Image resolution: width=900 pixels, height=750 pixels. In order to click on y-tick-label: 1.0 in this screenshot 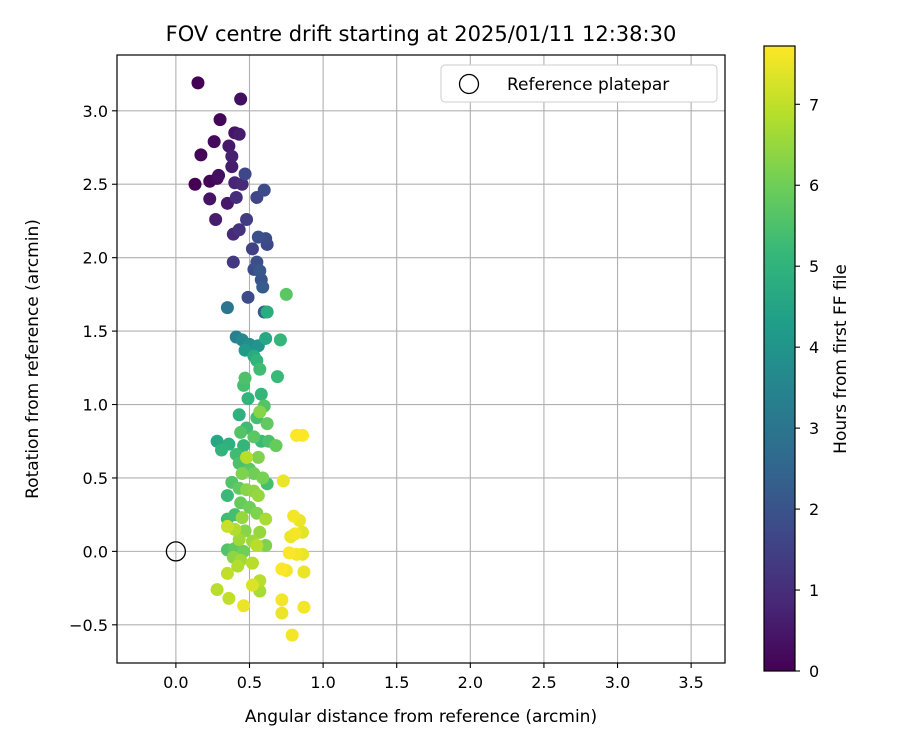, I will do `click(95, 405)`.